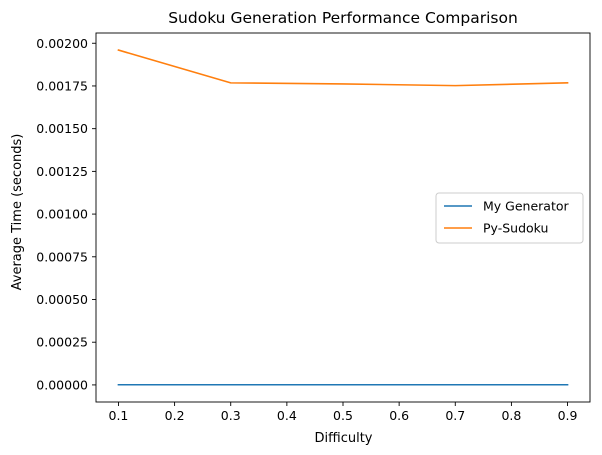 This screenshot has width=602, height=455. Describe the element at coordinates (399, 415) in the screenshot. I see `x-tick-label: 0.6` at that location.